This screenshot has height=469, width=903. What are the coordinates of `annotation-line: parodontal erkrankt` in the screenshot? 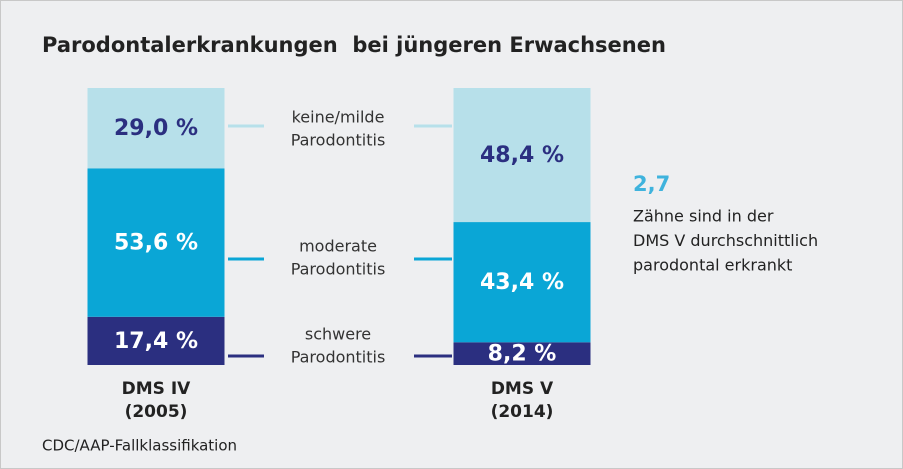 It's located at (712, 265).